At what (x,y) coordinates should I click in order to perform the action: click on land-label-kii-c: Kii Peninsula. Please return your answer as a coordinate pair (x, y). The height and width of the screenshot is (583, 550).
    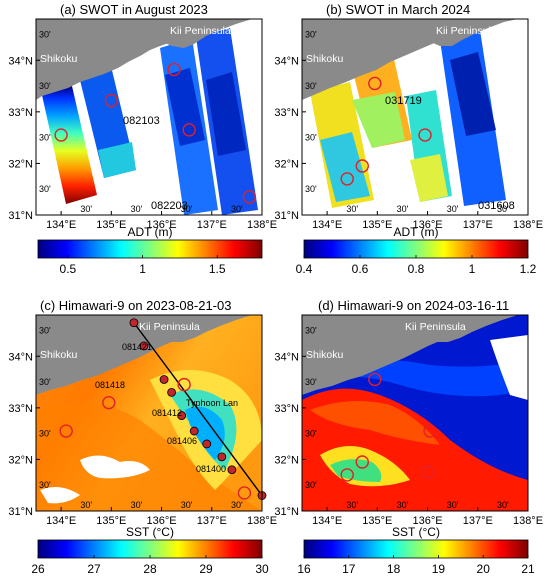
    Looking at the image, I should click on (169, 327).